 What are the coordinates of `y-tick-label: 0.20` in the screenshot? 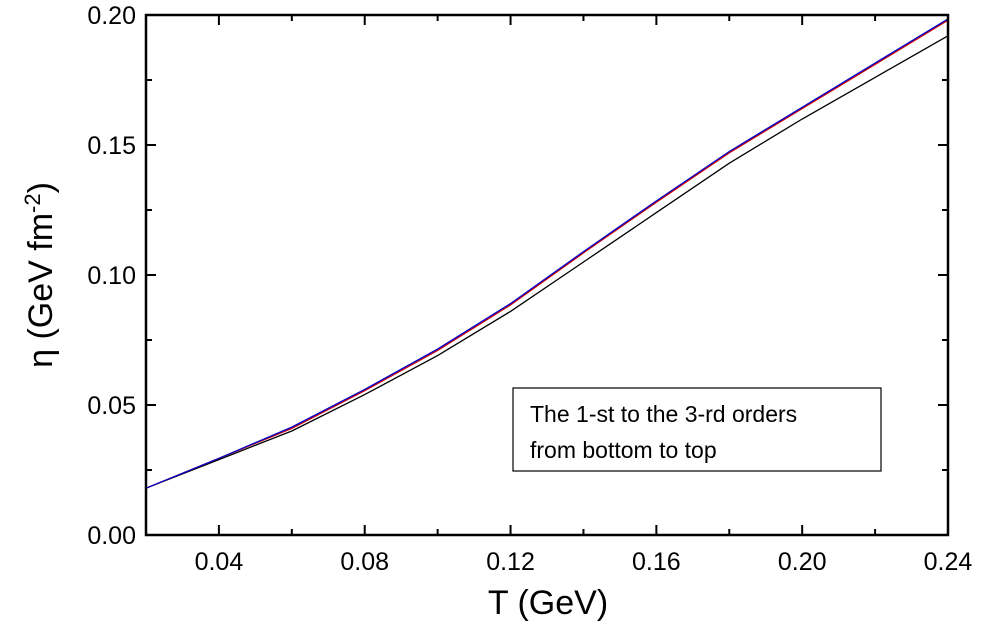 It's located at (111, 16).